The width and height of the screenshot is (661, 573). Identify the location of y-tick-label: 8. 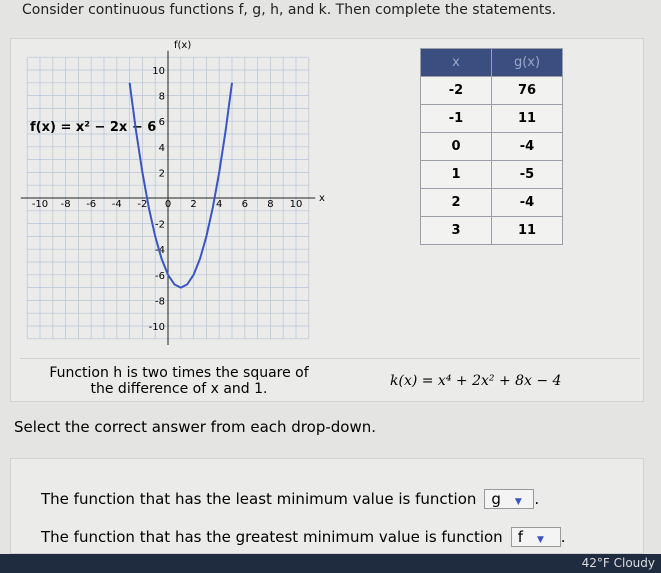
(162, 97).